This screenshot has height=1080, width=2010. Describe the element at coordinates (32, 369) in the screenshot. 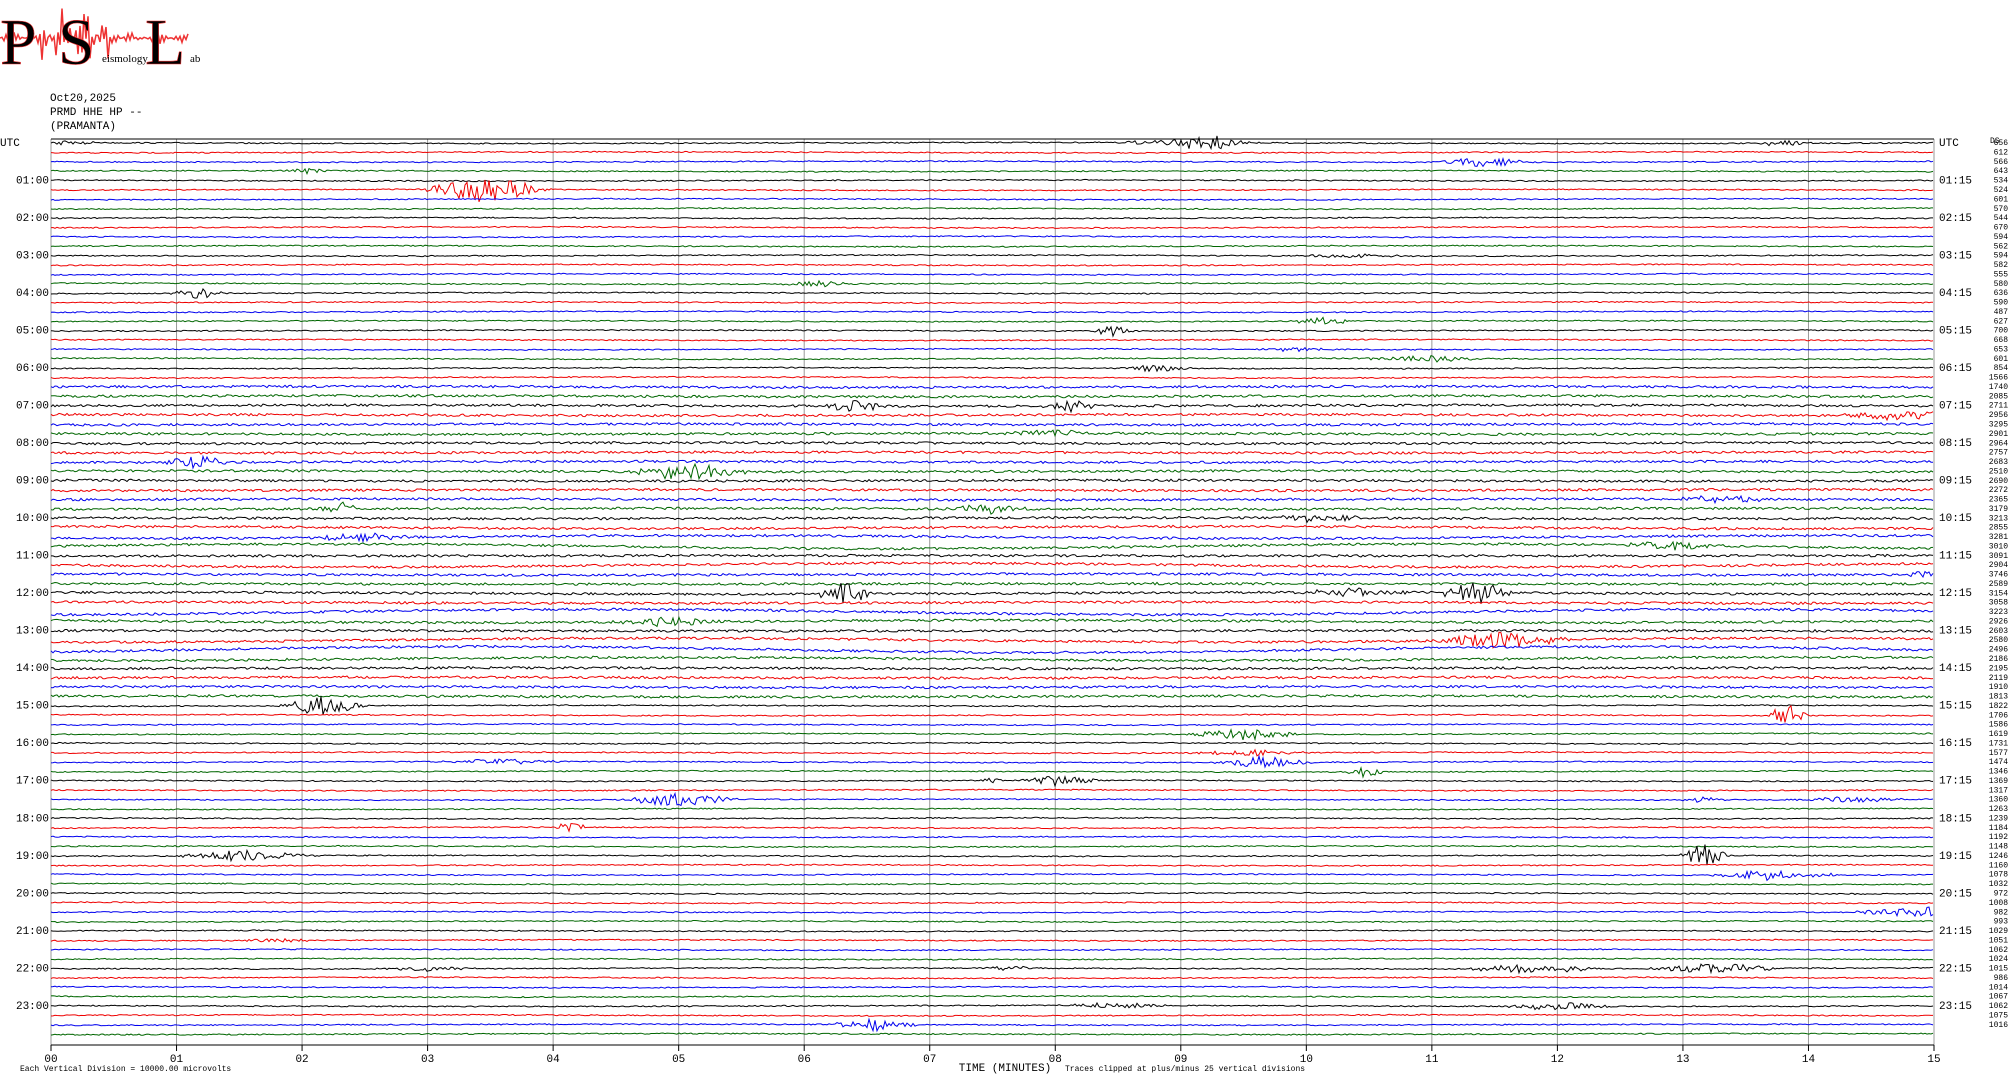

I see `left-time-label: 06:00` at that location.